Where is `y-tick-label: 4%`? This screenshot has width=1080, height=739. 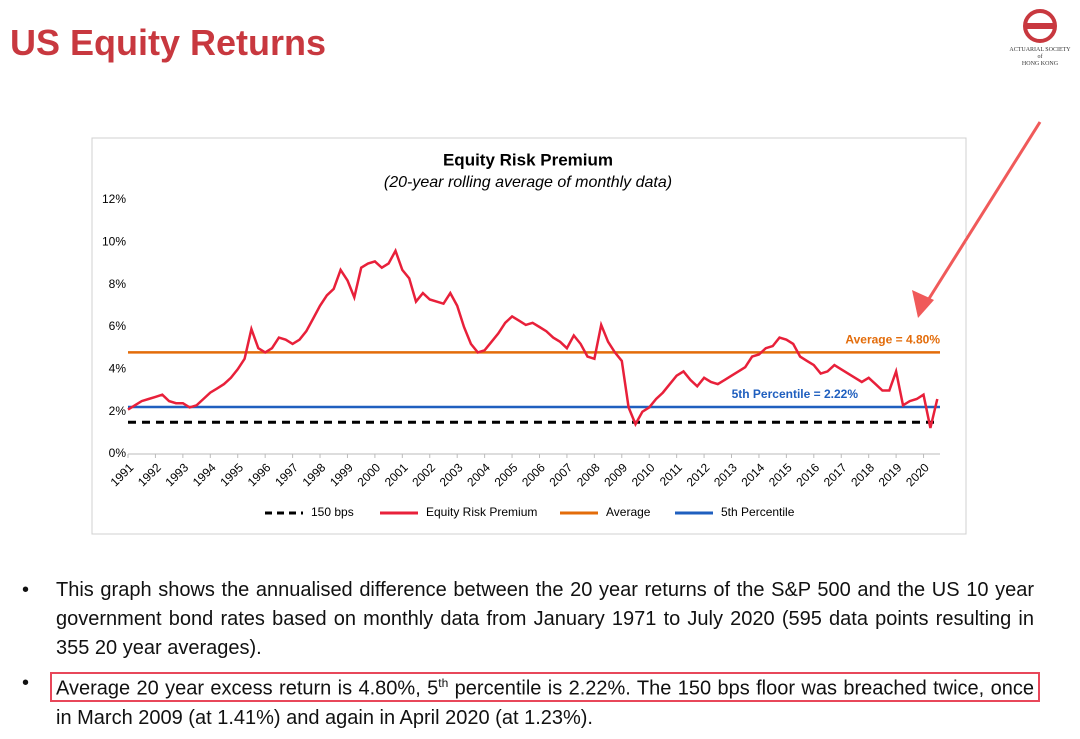 y-tick-label: 4% is located at coordinates (118, 369).